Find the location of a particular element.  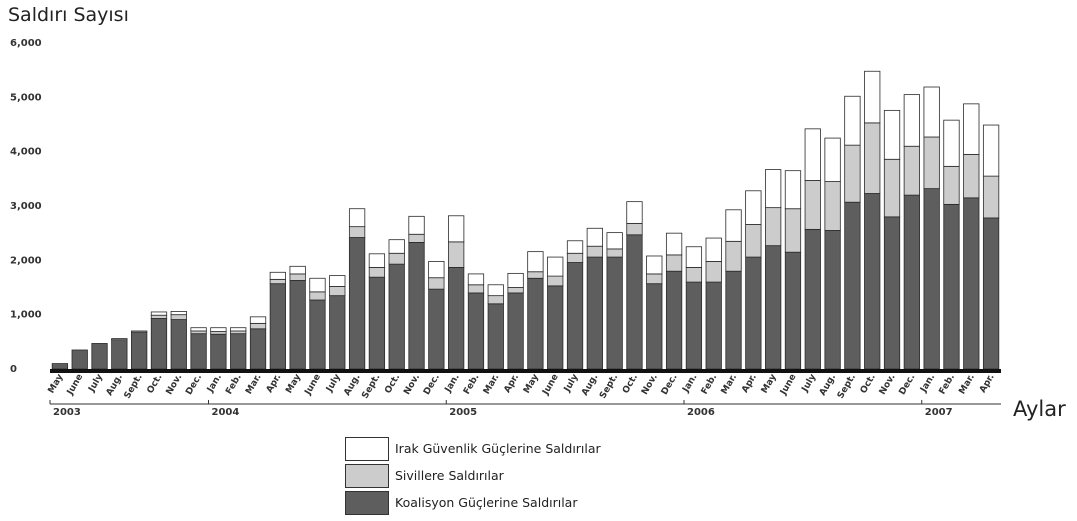

y-tick-label: 6,000 is located at coordinates (26, 43).